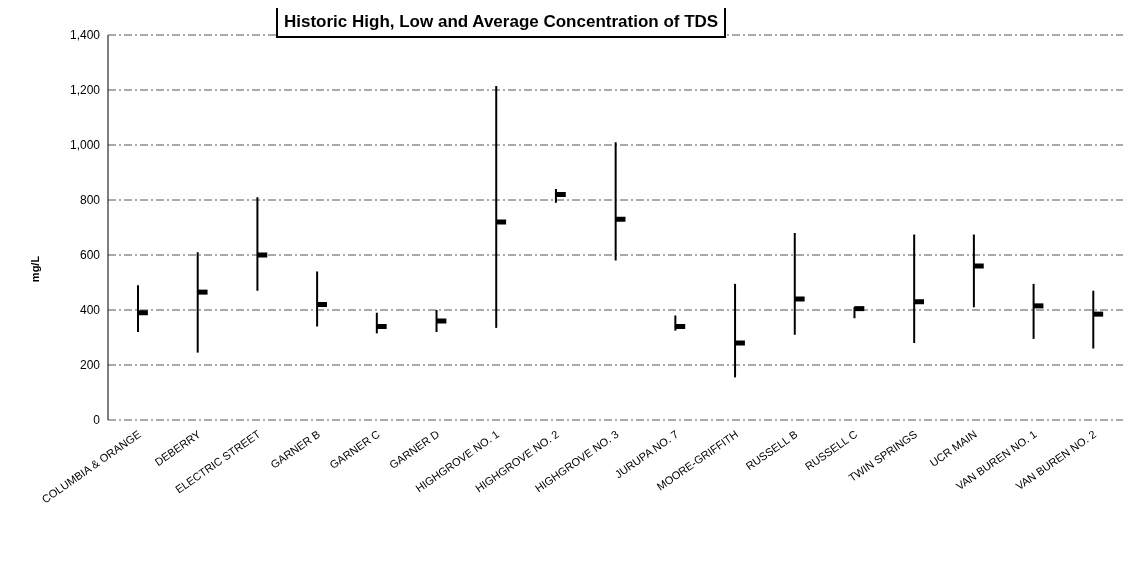 This screenshot has width=1145, height=578. What do you see at coordinates (85, 90) in the screenshot?
I see `y-tick-label: 1,200` at bounding box center [85, 90].